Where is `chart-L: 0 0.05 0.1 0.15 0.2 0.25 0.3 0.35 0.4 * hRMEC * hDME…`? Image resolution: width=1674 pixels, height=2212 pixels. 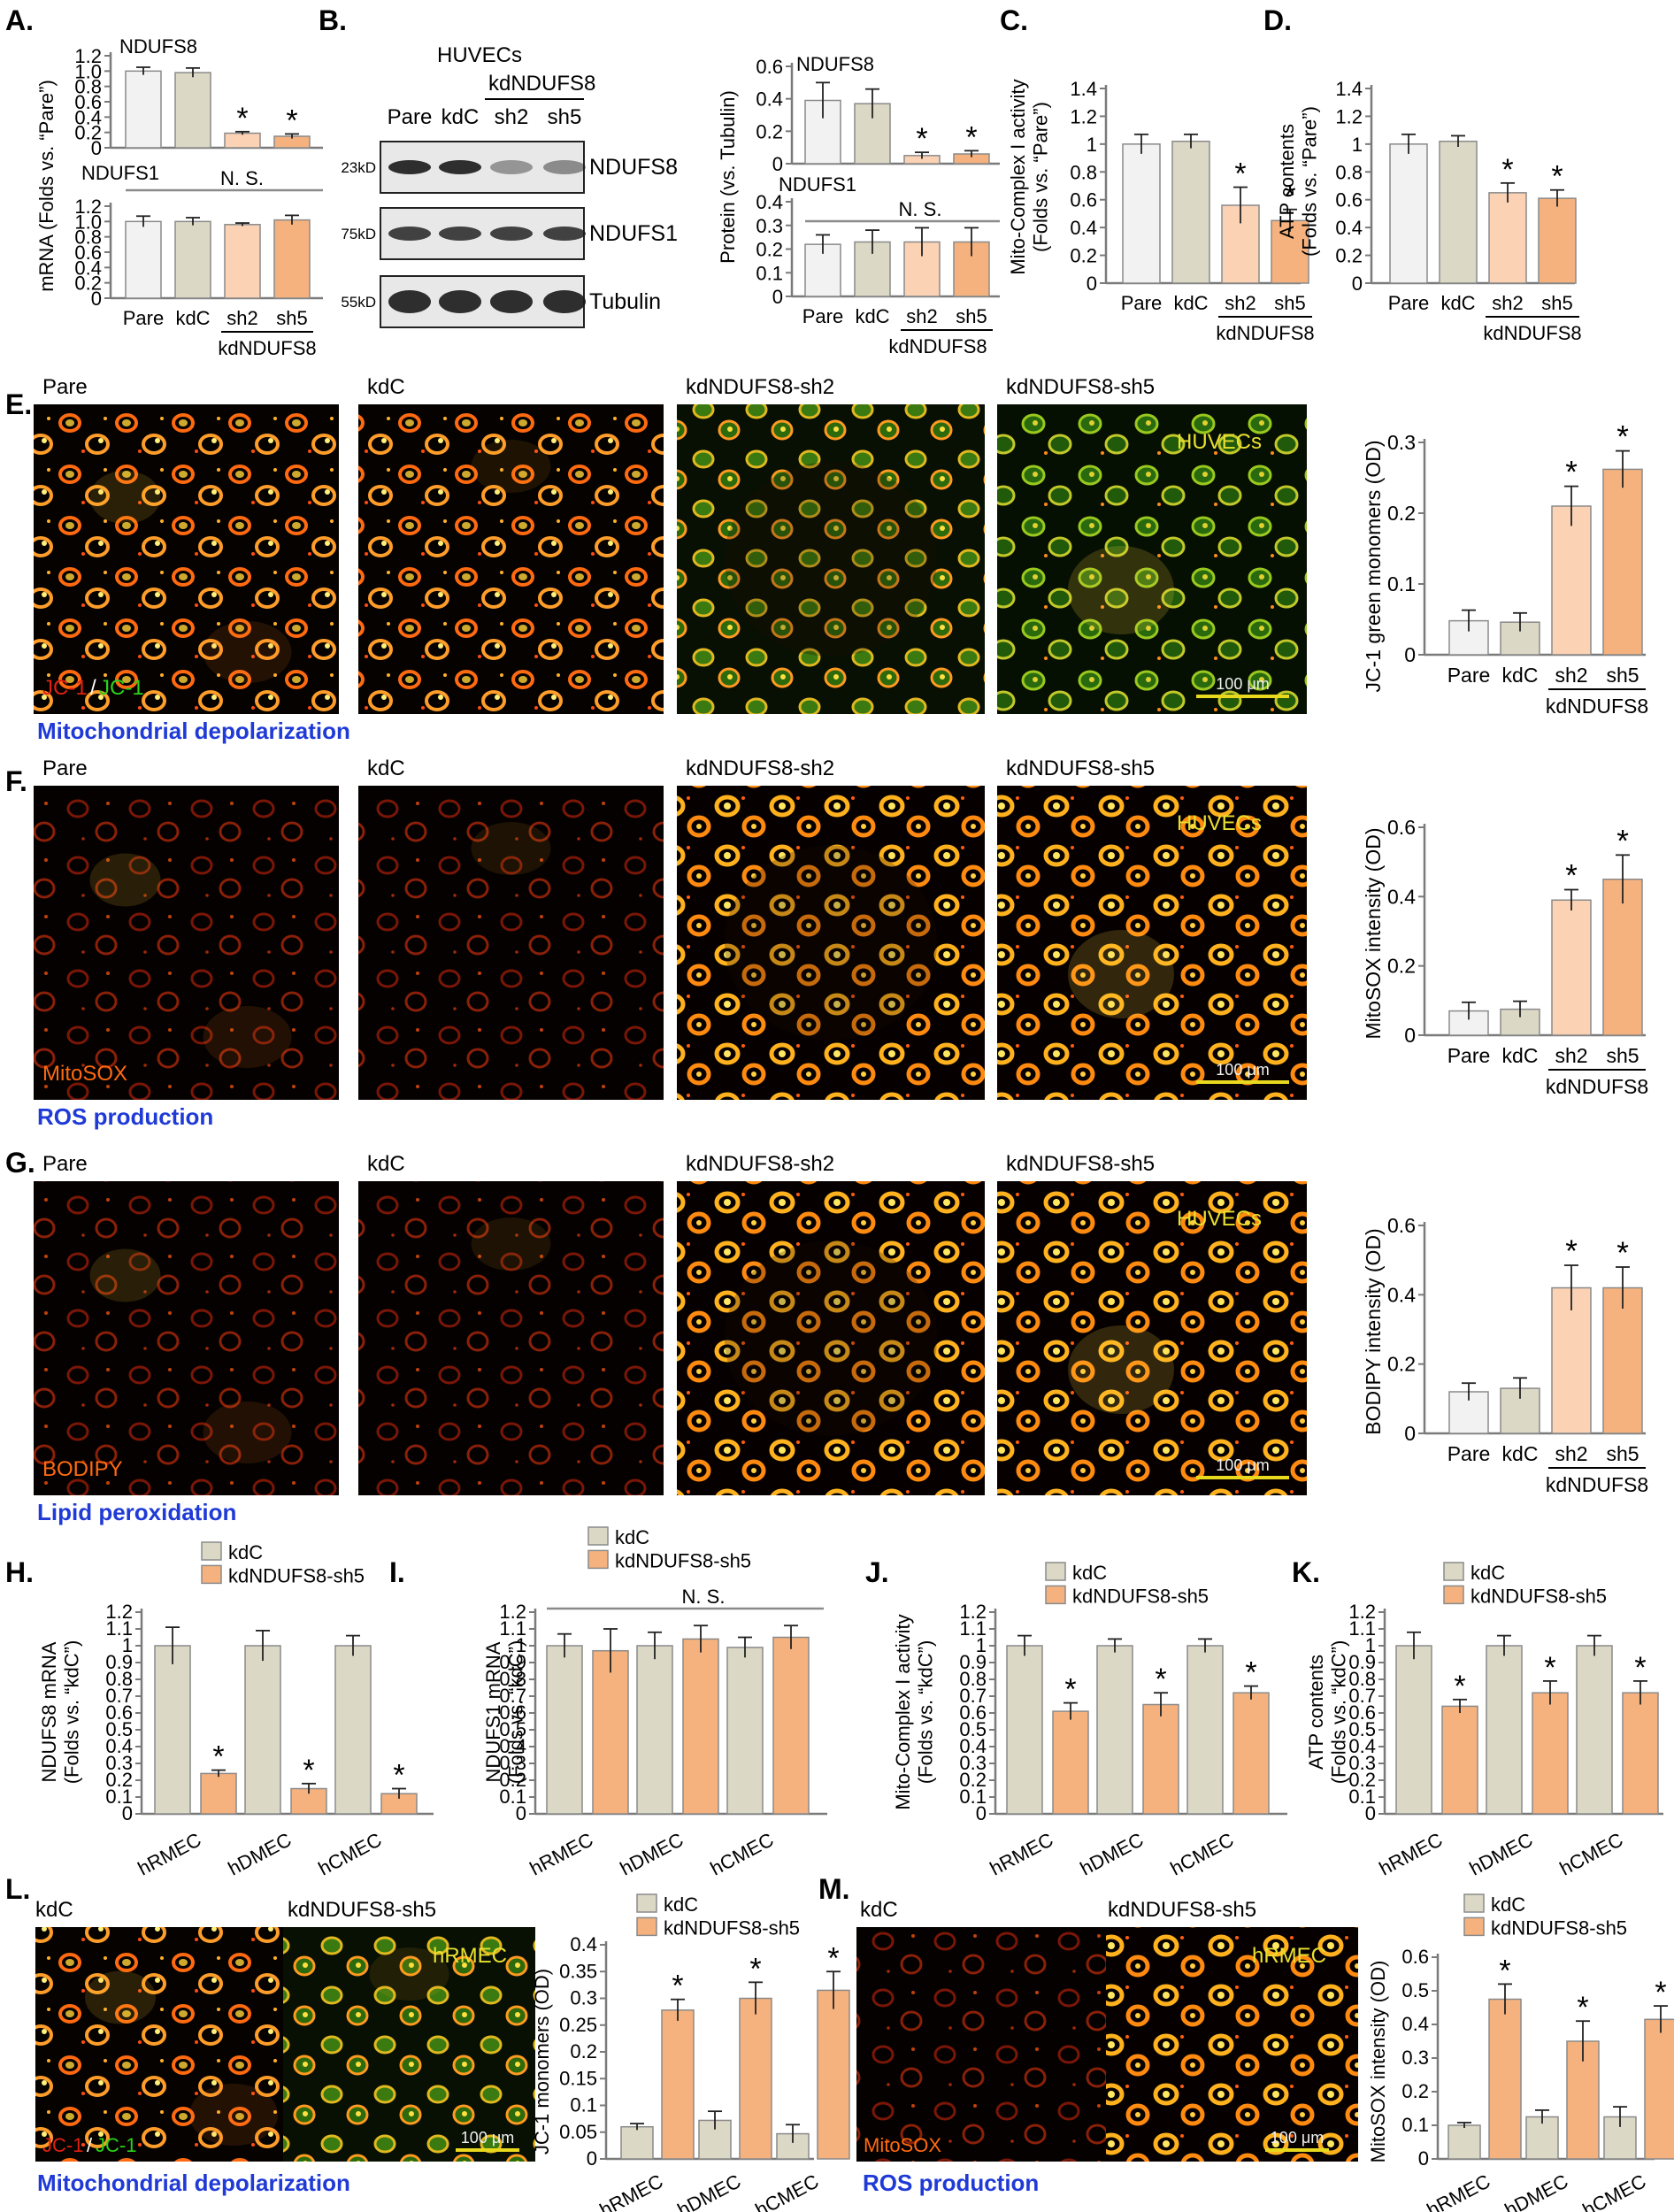
chart-L: 0 0.05 0.1 0.15 0.2 0.25 0.3 0.35 0.4 * hRMEC * hDME… is located at coordinates (690, 2052).